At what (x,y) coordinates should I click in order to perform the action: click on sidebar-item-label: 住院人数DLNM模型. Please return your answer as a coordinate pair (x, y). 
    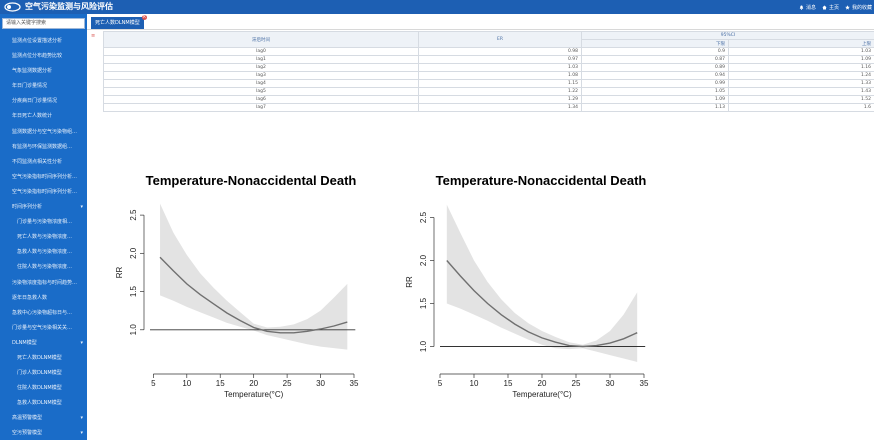
    Looking at the image, I should click on (39, 388).